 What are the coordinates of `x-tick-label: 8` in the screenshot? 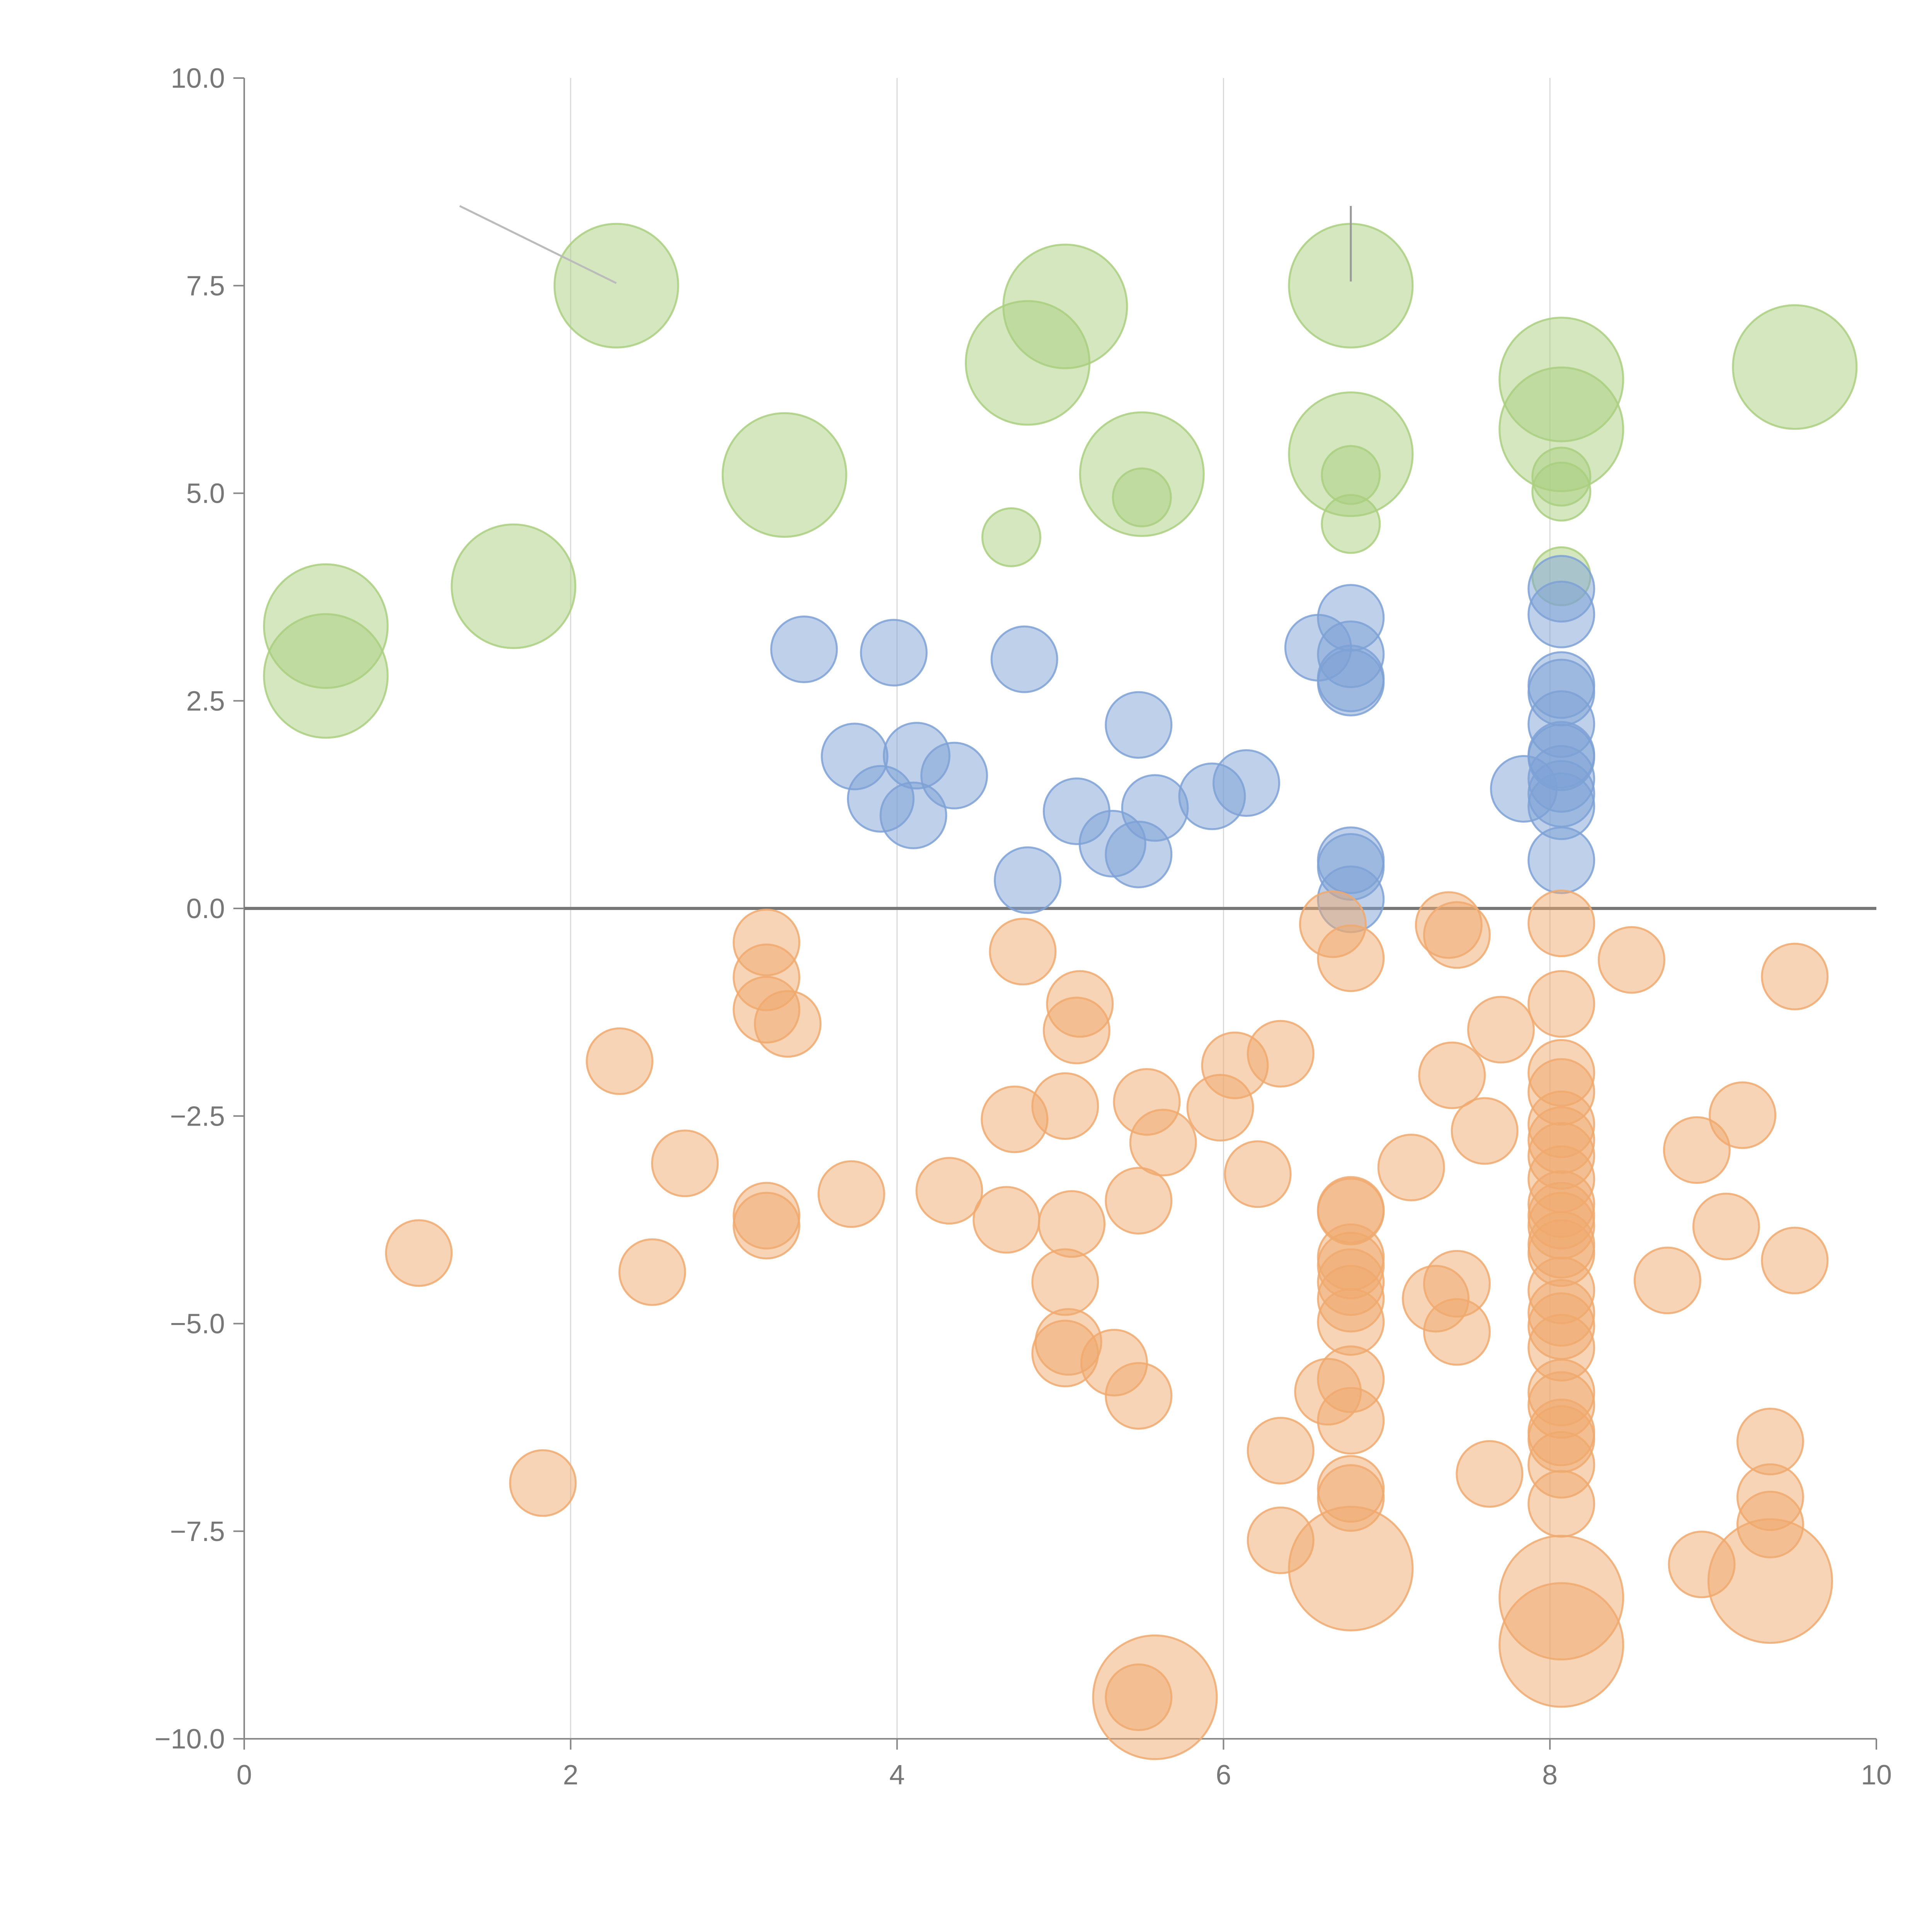 It's located at (1550, 1775).